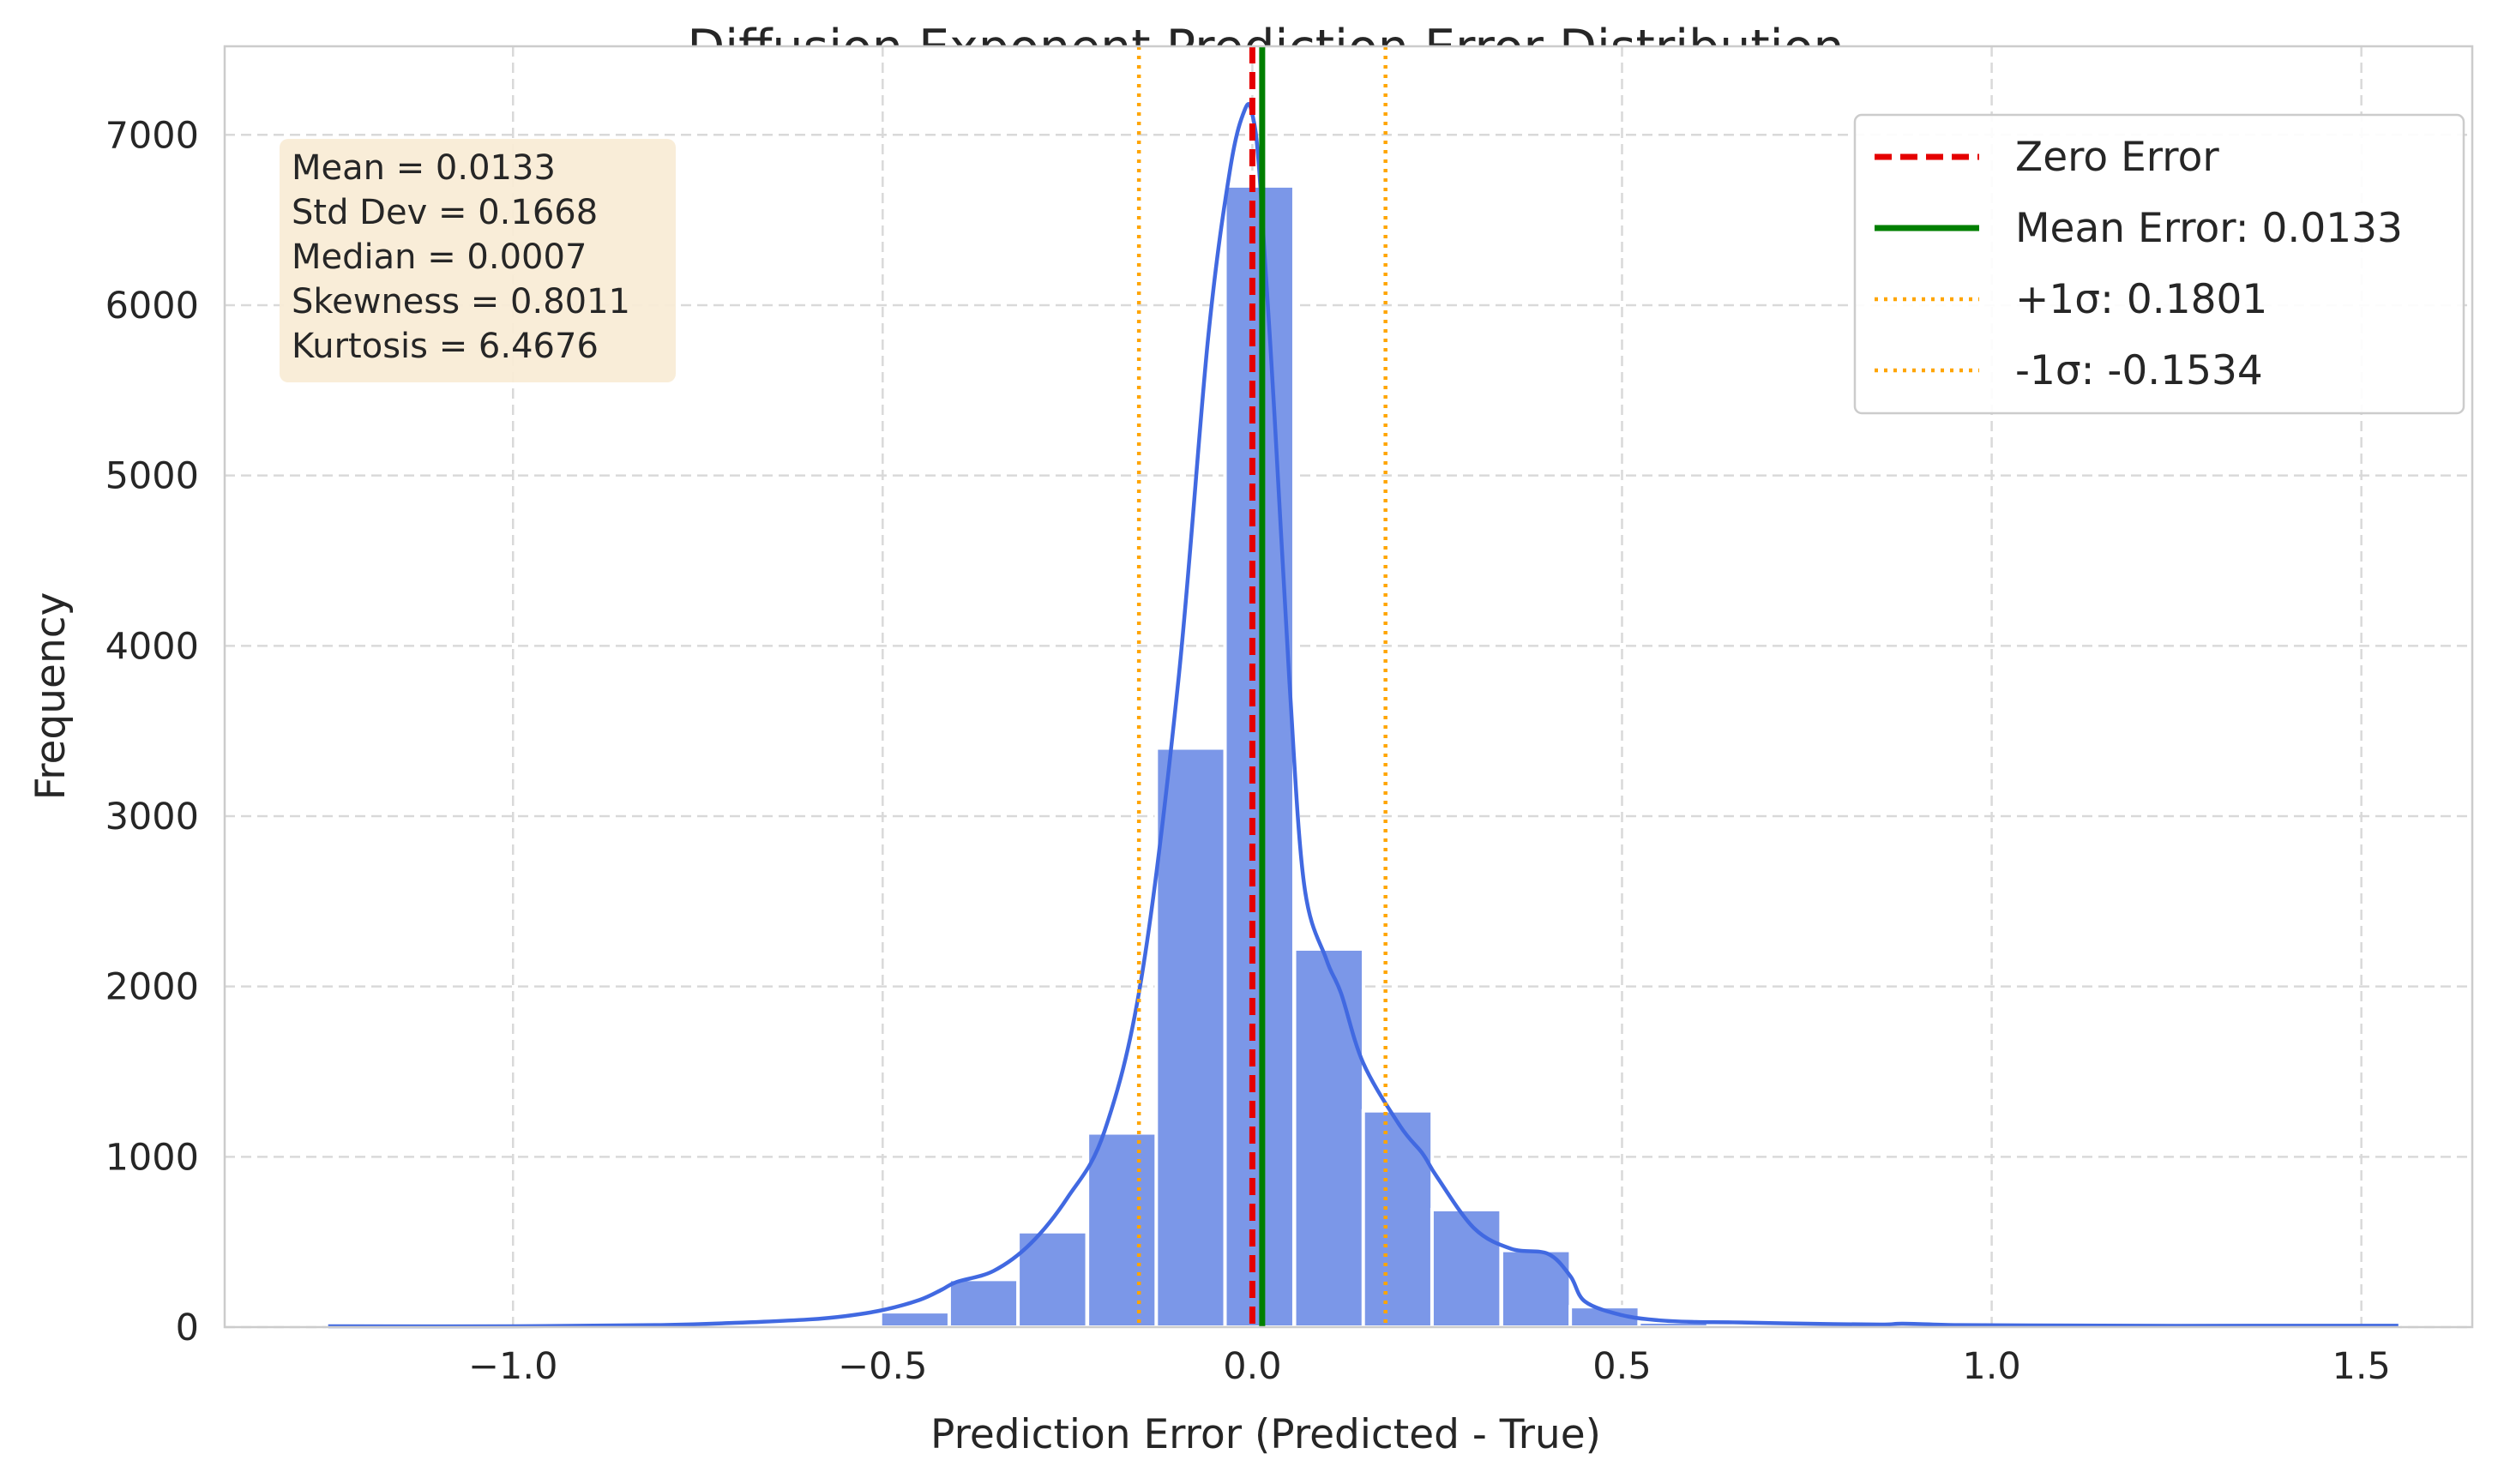 The image size is (2516, 1484). I want to click on legend-entry: Mean Error: 0.0133, so click(2209, 228).